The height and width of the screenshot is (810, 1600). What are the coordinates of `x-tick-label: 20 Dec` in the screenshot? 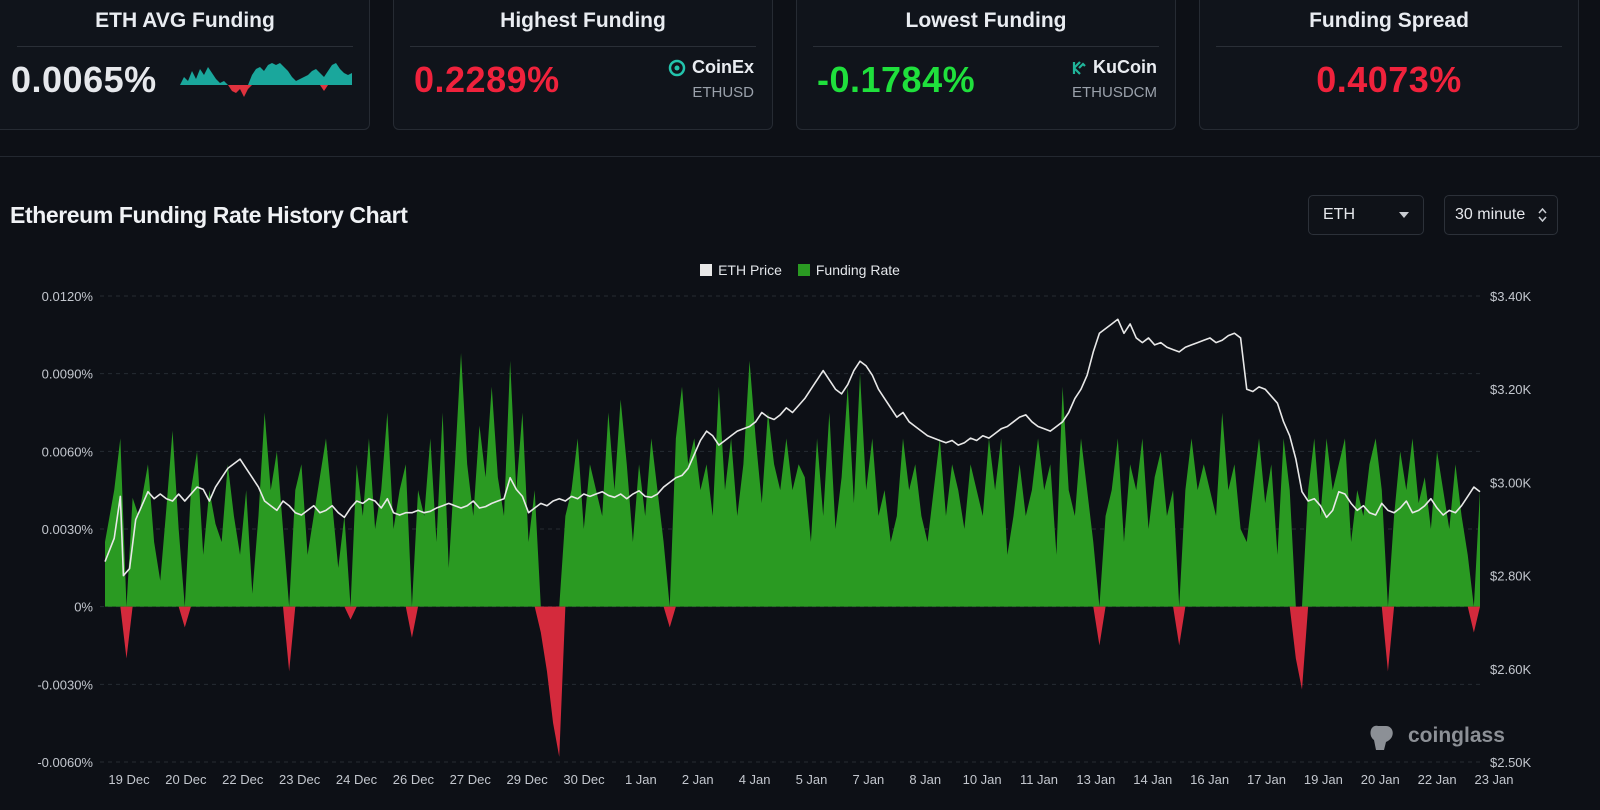 It's located at (186, 779).